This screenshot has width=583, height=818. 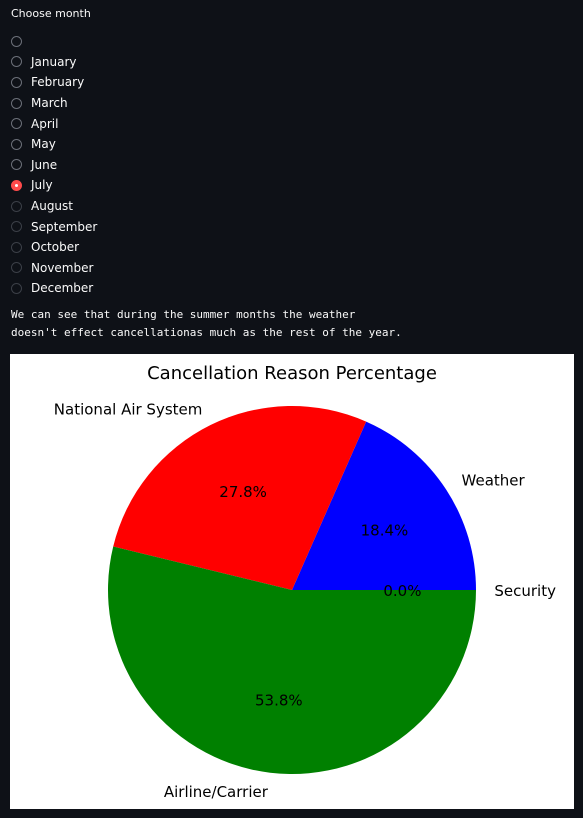 I want to click on radio-option-label: January, so click(x=54, y=61).